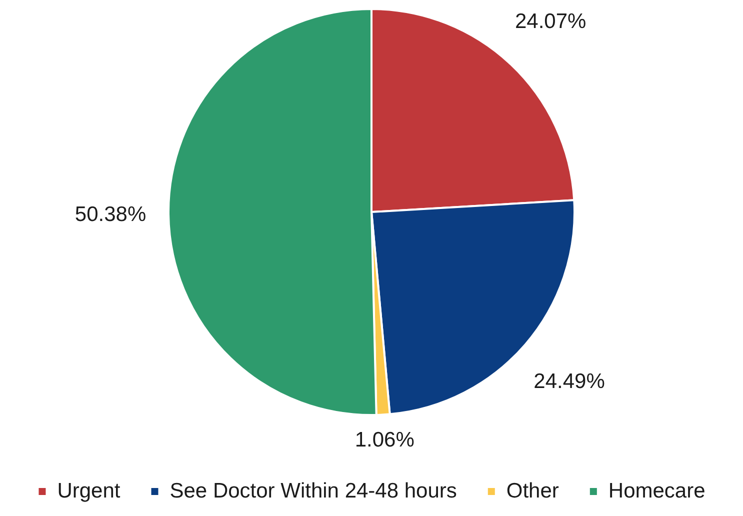 The width and height of the screenshot is (743, 516). What do you see at coordinates (313, 490) in the screenshot?
I see `legend-label: See Doctor Within 24-48 hours` at bounding box center [313, 490].